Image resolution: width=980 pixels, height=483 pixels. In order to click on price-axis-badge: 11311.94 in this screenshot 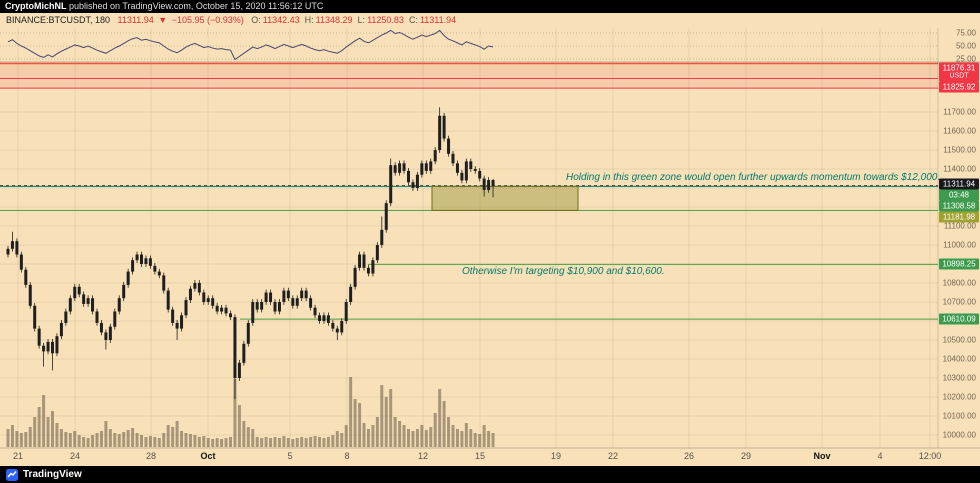, I will do `click(959, 184)`.